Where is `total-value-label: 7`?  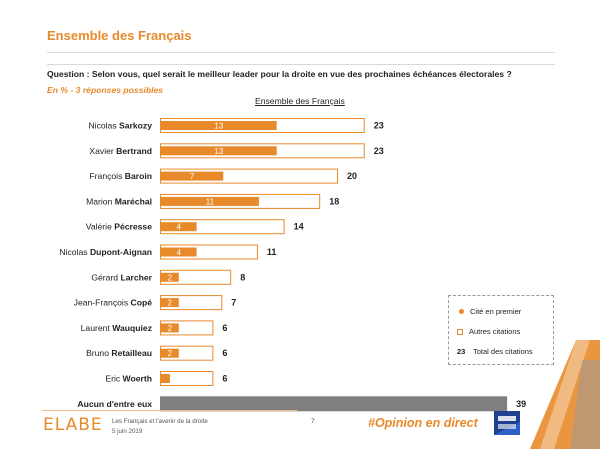 total-value-label: 7 is located at coordinates (233, 303).